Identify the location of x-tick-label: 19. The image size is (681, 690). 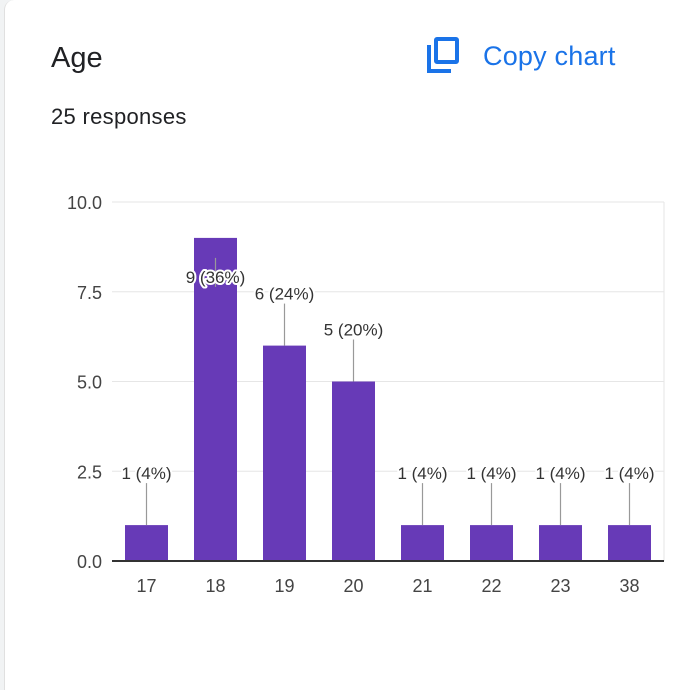
(284, 586).